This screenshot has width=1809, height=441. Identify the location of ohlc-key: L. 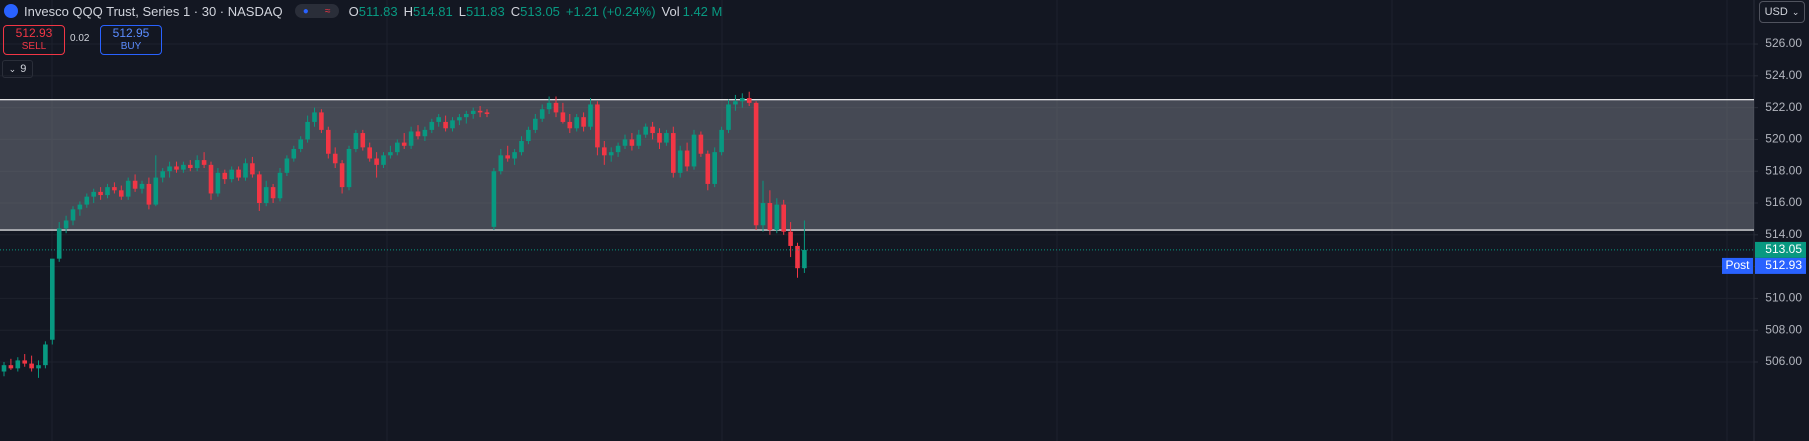
(462, 11).